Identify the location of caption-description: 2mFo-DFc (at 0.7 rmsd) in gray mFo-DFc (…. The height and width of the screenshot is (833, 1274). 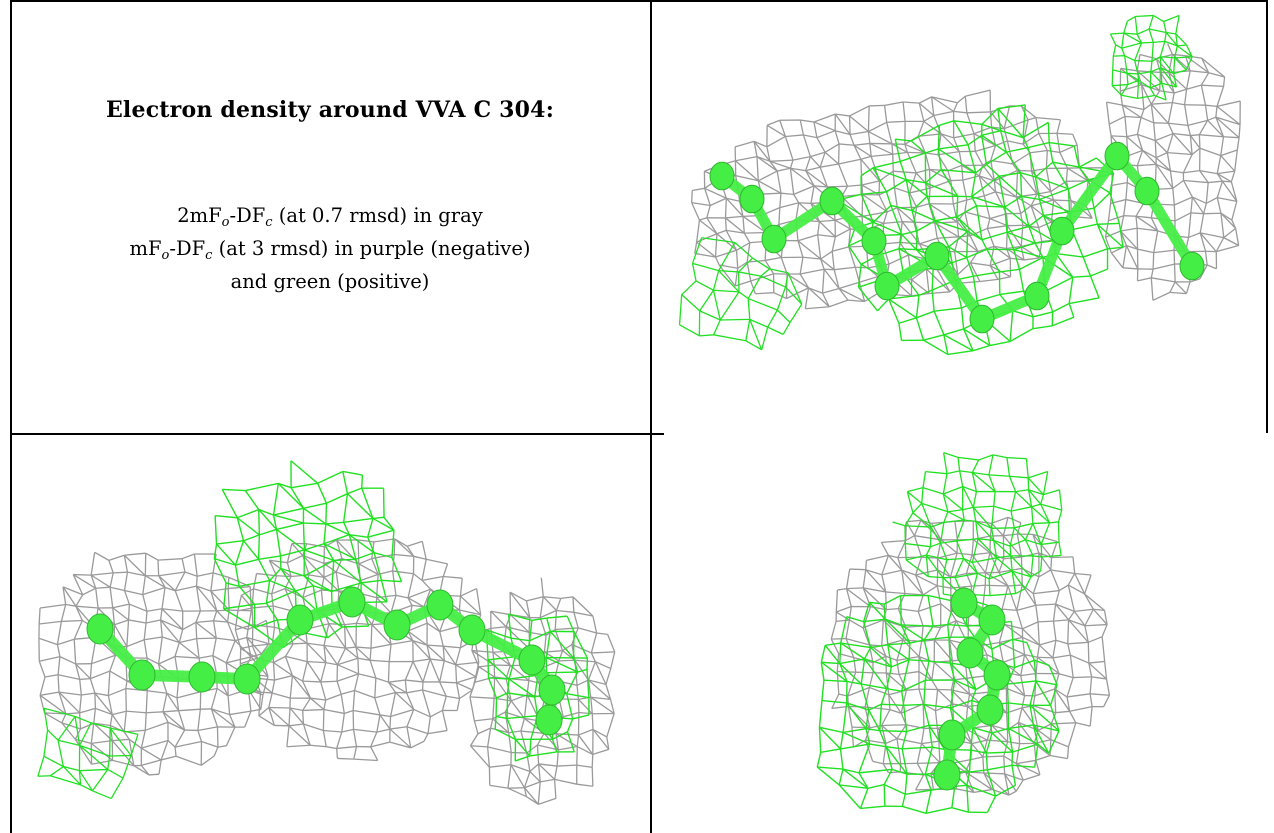
(330, 248).